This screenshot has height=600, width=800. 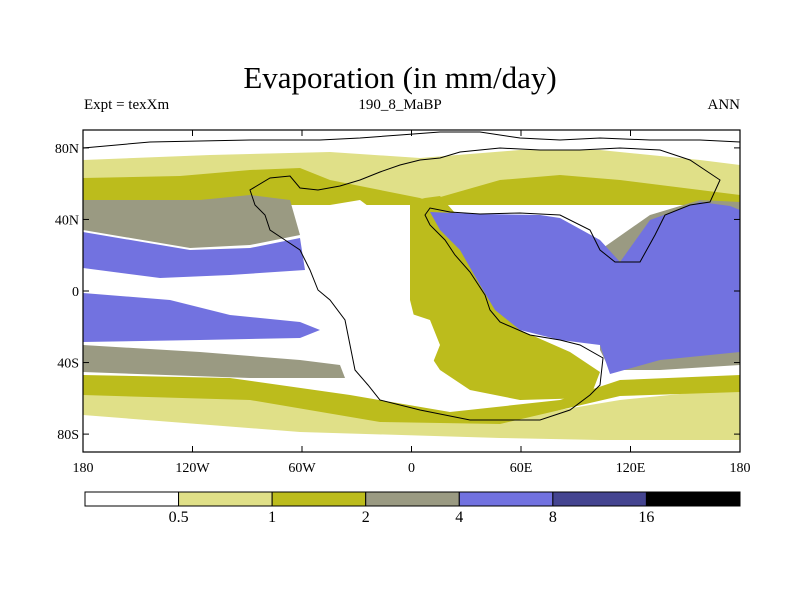 What do you see at coordinates (380, 343) in the screenshot?
I see `field-dry-south` at bounding box center [380, 343].